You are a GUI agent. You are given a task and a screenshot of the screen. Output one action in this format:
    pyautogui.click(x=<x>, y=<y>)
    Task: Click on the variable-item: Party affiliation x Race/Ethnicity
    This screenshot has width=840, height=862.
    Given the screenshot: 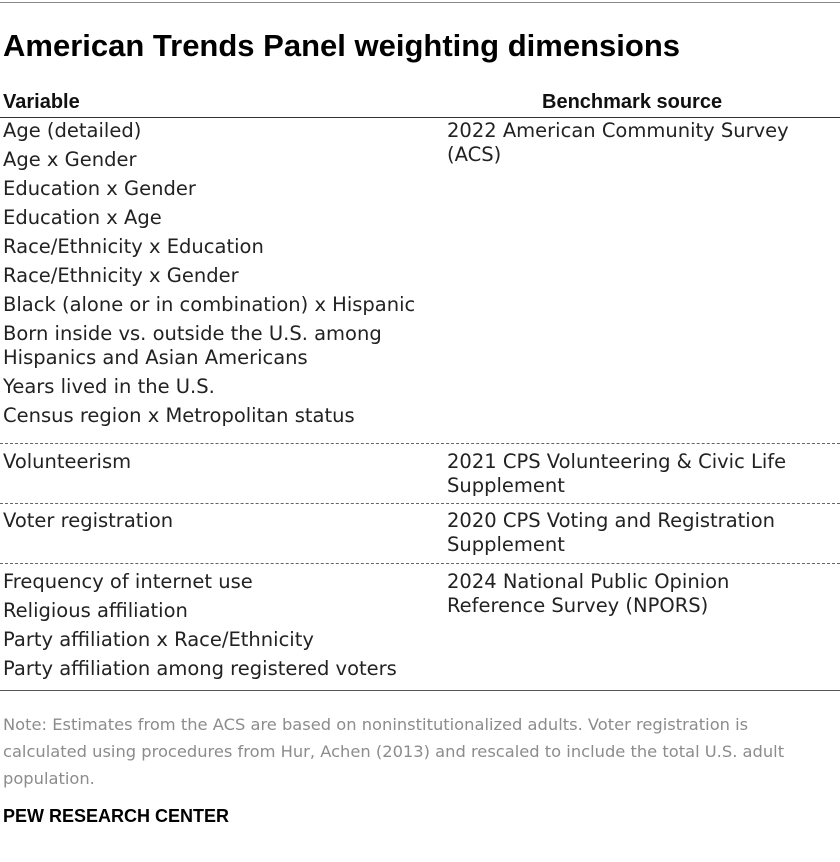 What is the action you would take?
    pyautogui.click(x=158, y=639)
    